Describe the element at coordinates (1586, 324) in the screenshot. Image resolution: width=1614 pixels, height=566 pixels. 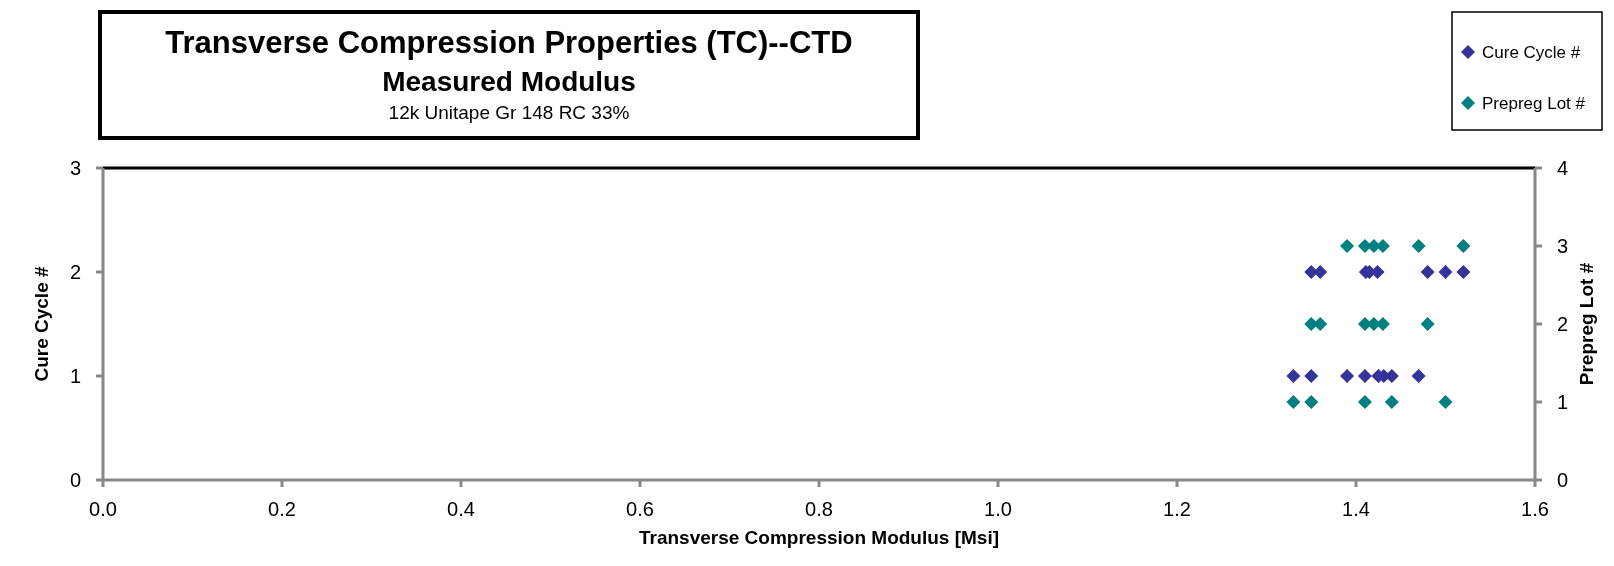
I see `y2-axis-title: Prepreg Lot #` at that location.